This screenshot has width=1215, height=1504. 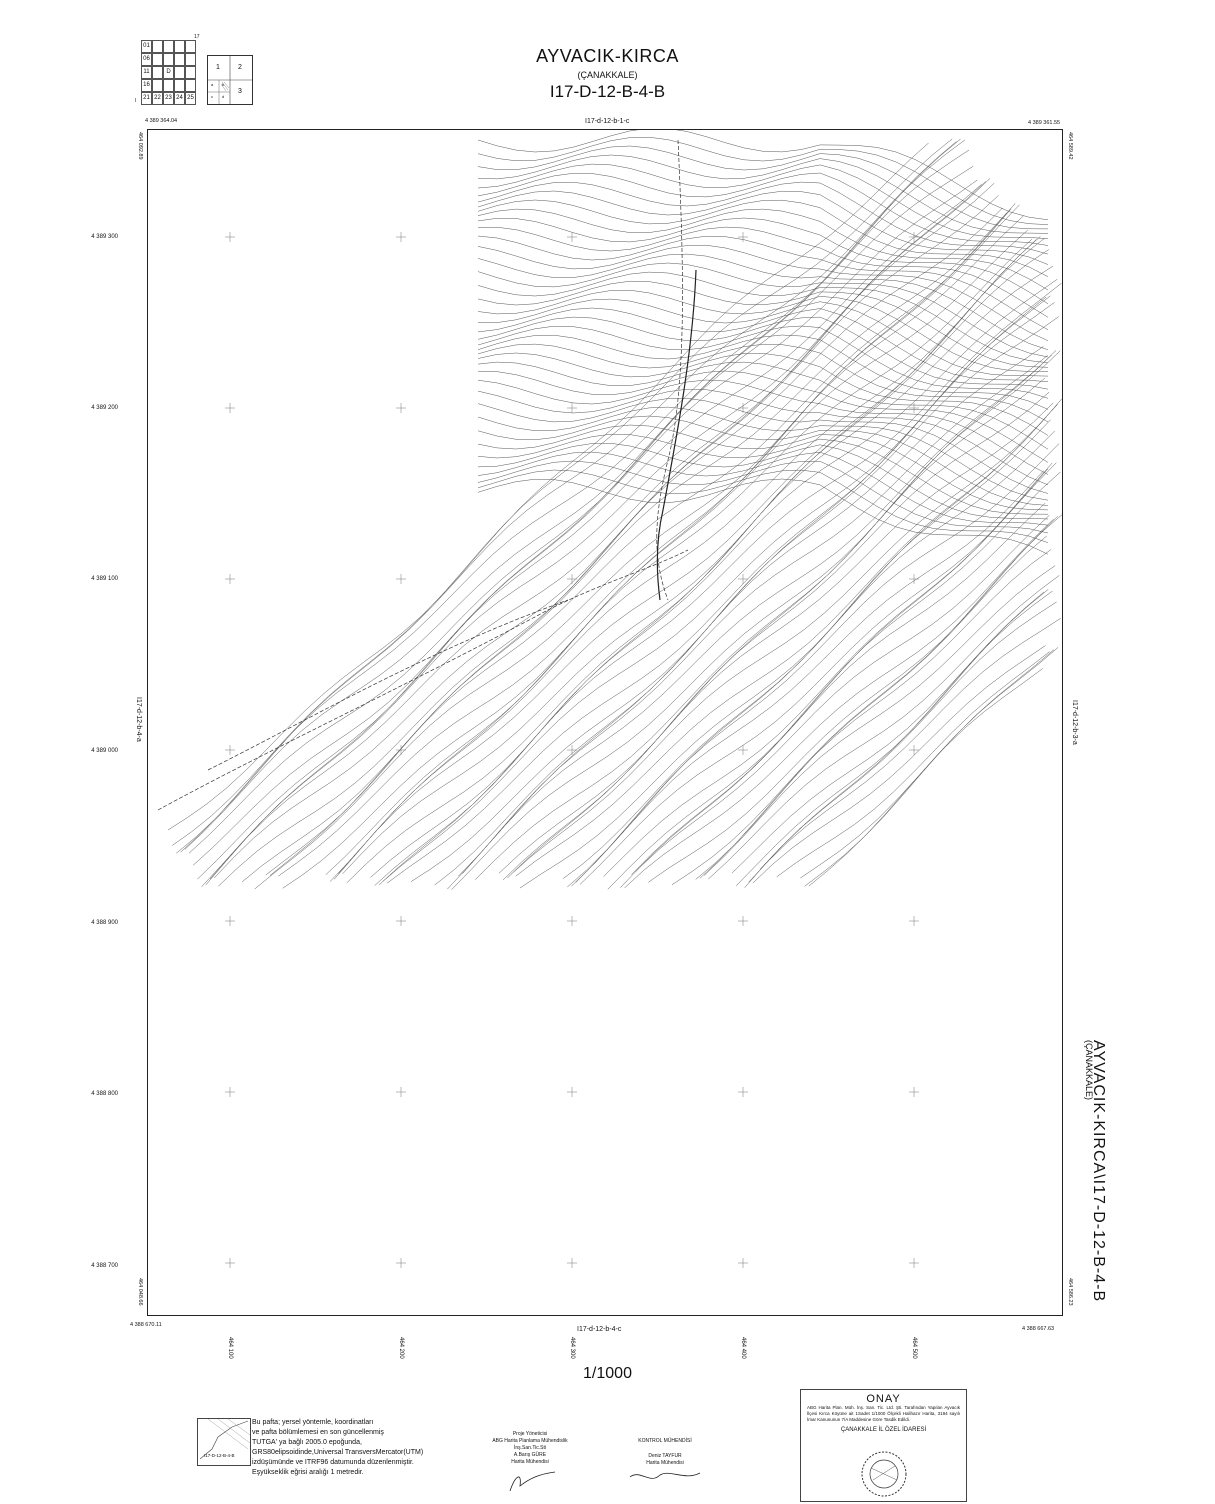 What do you see at coordinates (230, 1348) in the screenshot?
I see `easting-label: 464 100` at bounding box center [230, 1348].